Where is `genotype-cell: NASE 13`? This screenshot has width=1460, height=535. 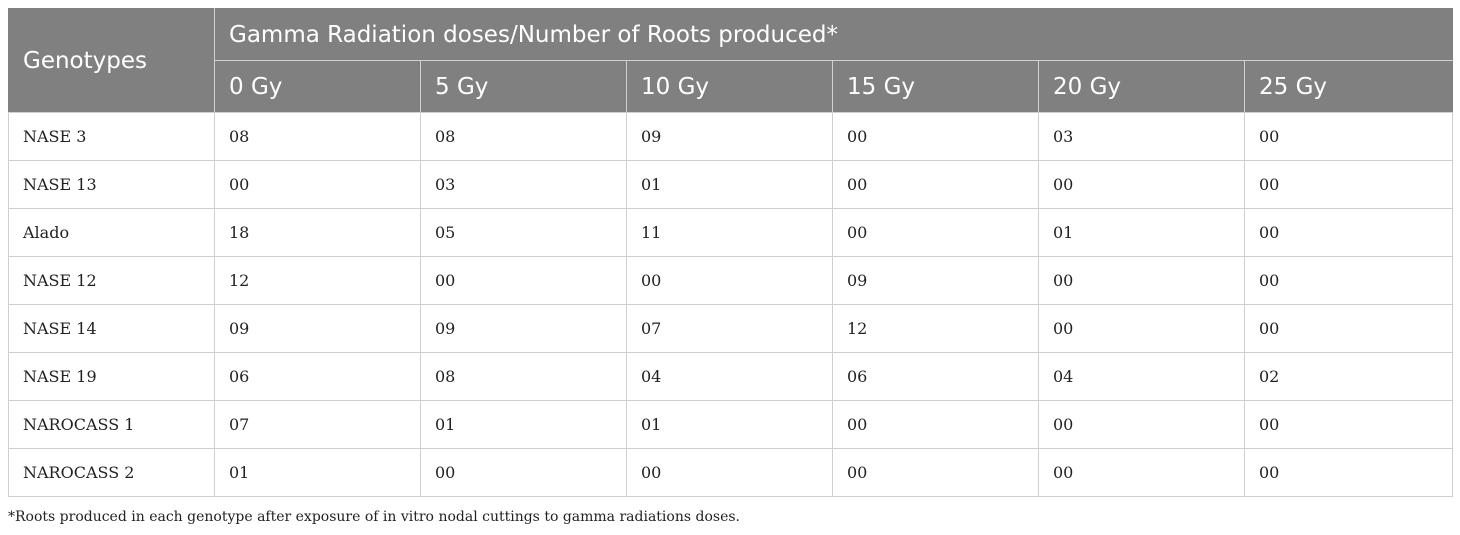
genotype-cell: NASE 13 is located at coordinates (111, 184).